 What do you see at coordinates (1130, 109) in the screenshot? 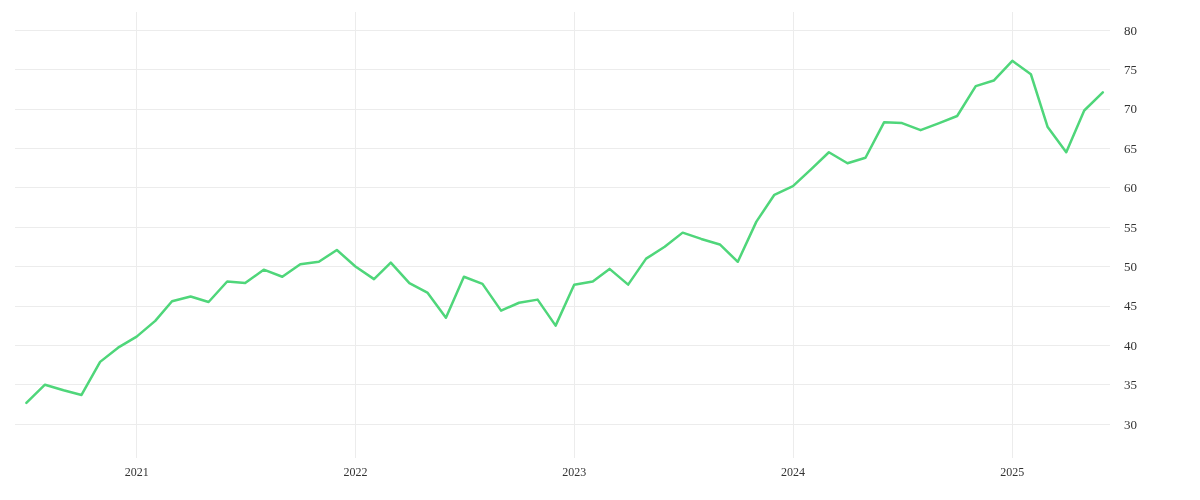
I see `y-tick-label: 70` at bounding box center [1130, 109].